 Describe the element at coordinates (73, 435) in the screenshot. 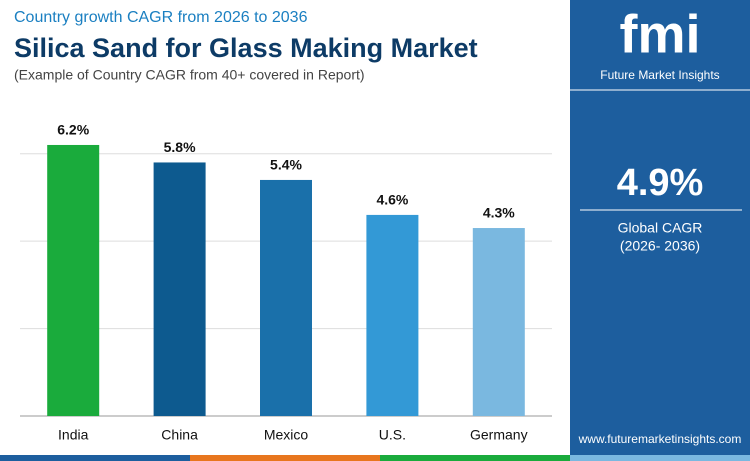

I see `x-tick-label: India` at that location.